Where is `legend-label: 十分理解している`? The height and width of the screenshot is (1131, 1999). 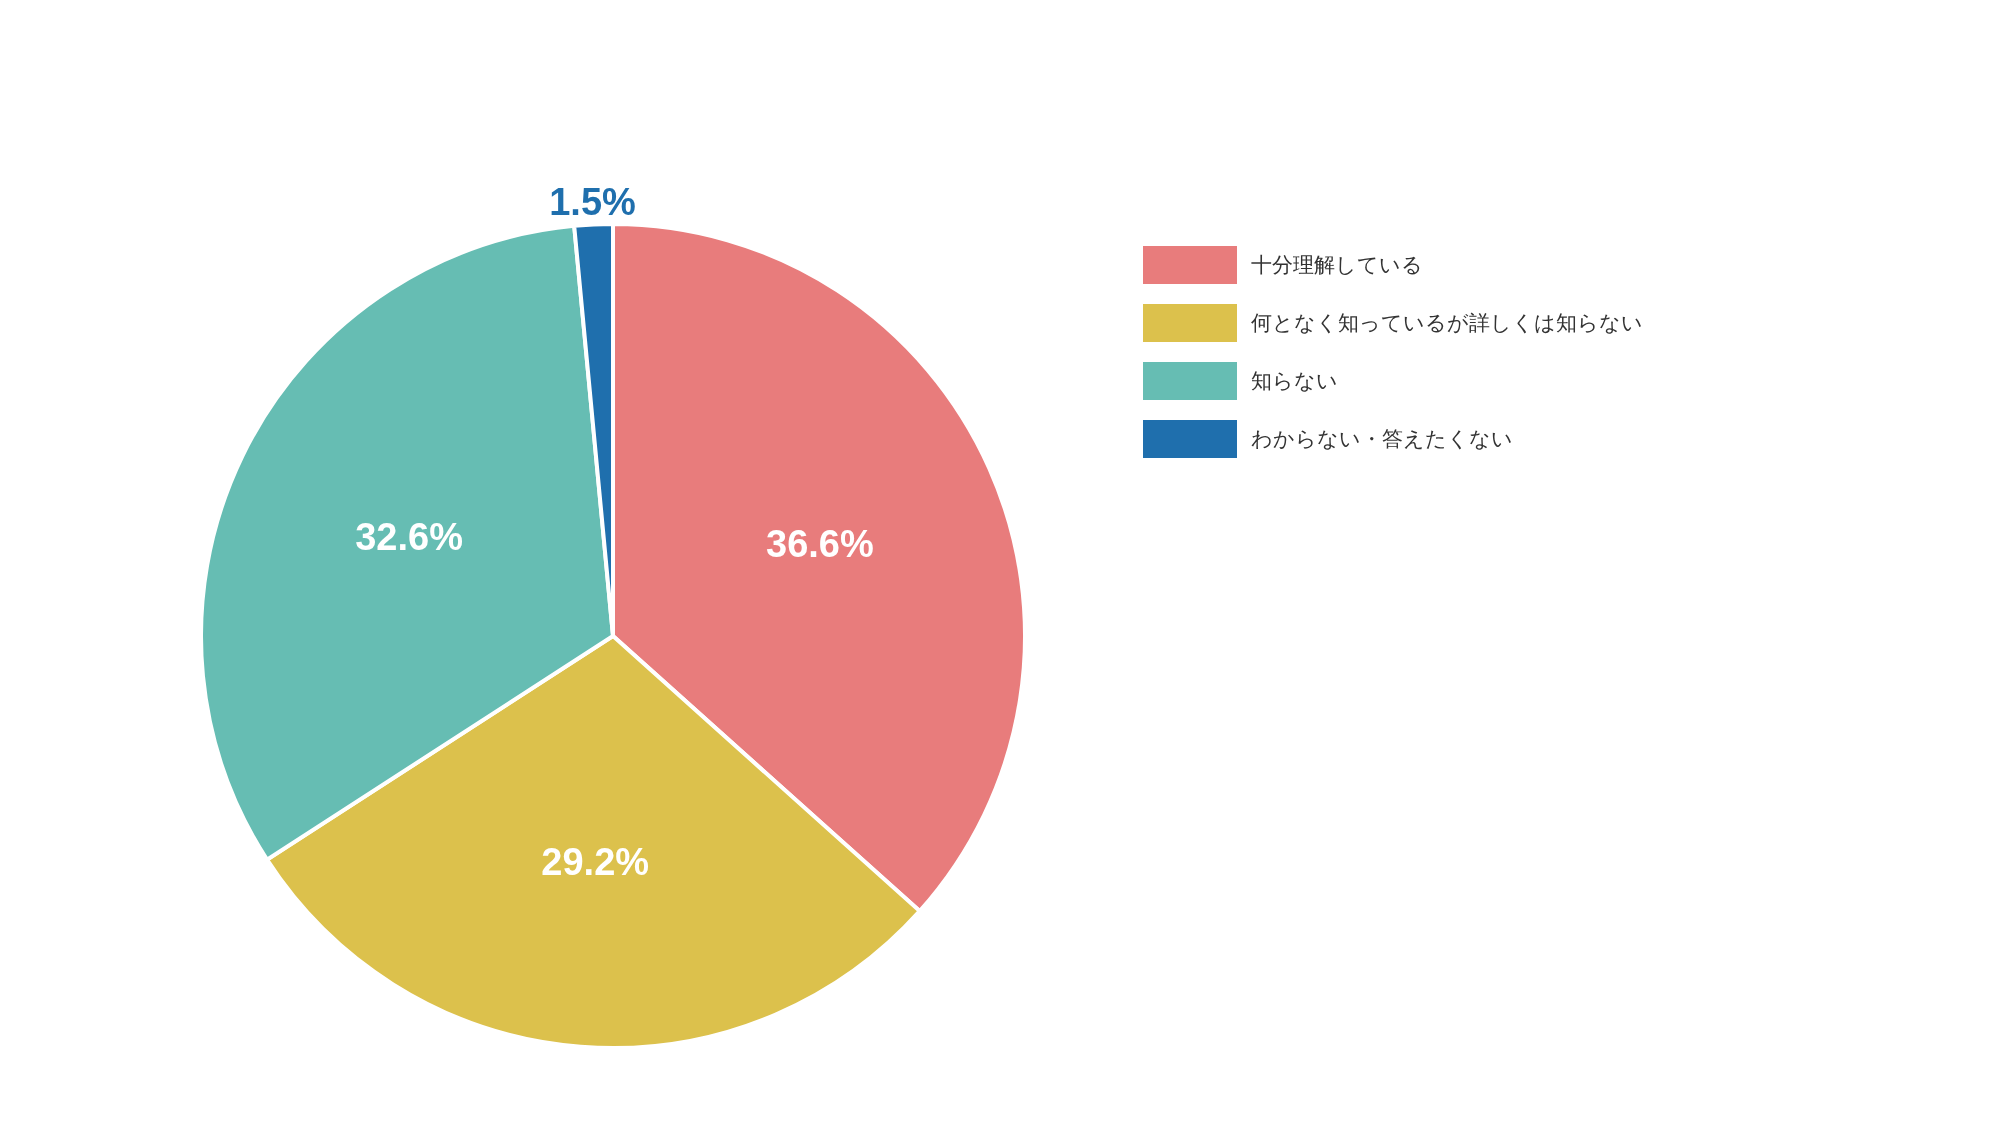
legend-label: 十分理解している is located at coordinates (1337, 265).